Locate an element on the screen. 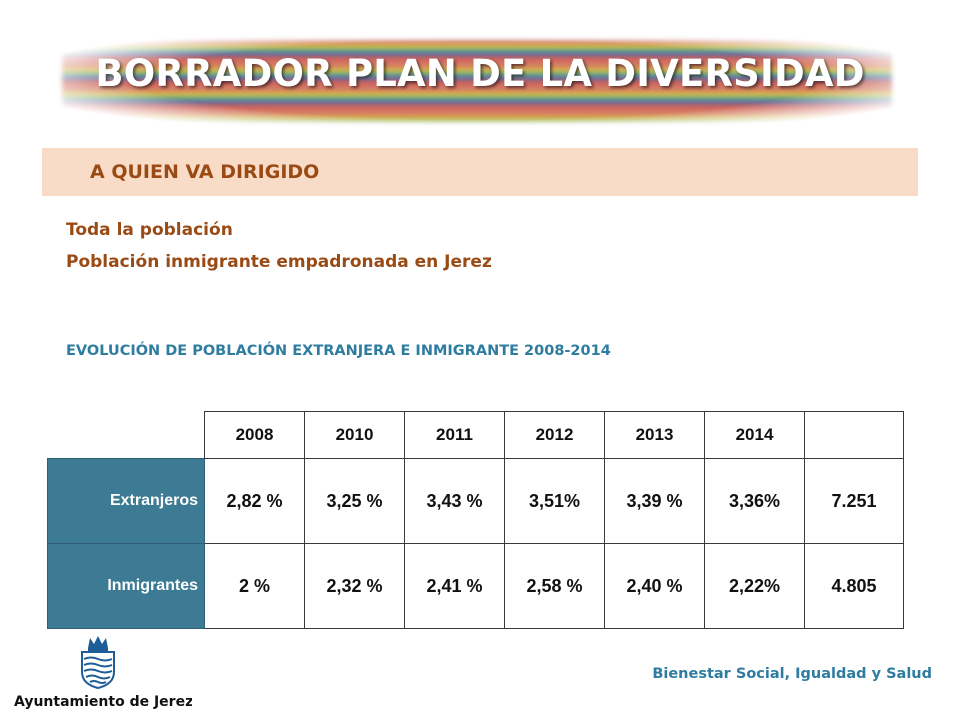 This screenshot has width=960, height=720. table-cell: 3,51% is located at coordinates (554, 501).